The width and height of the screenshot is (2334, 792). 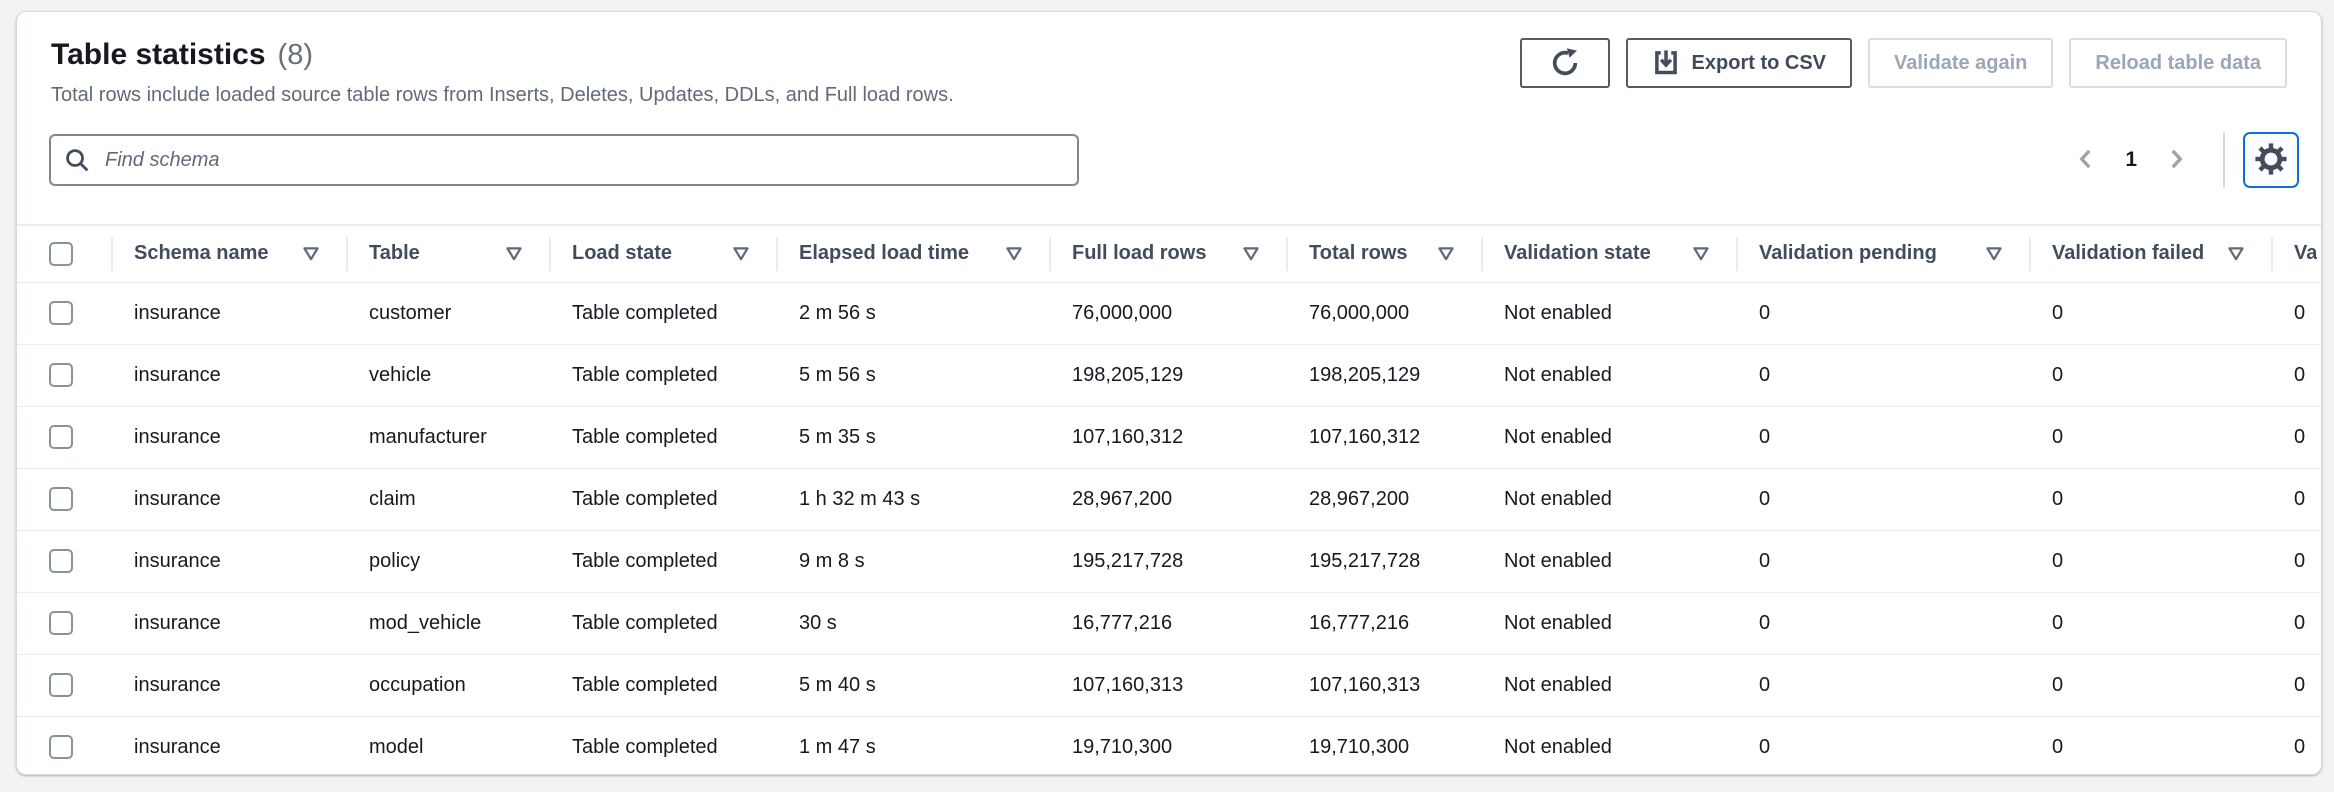 I want to click on panel-title: Table statistics, so click(x=158, y=54).